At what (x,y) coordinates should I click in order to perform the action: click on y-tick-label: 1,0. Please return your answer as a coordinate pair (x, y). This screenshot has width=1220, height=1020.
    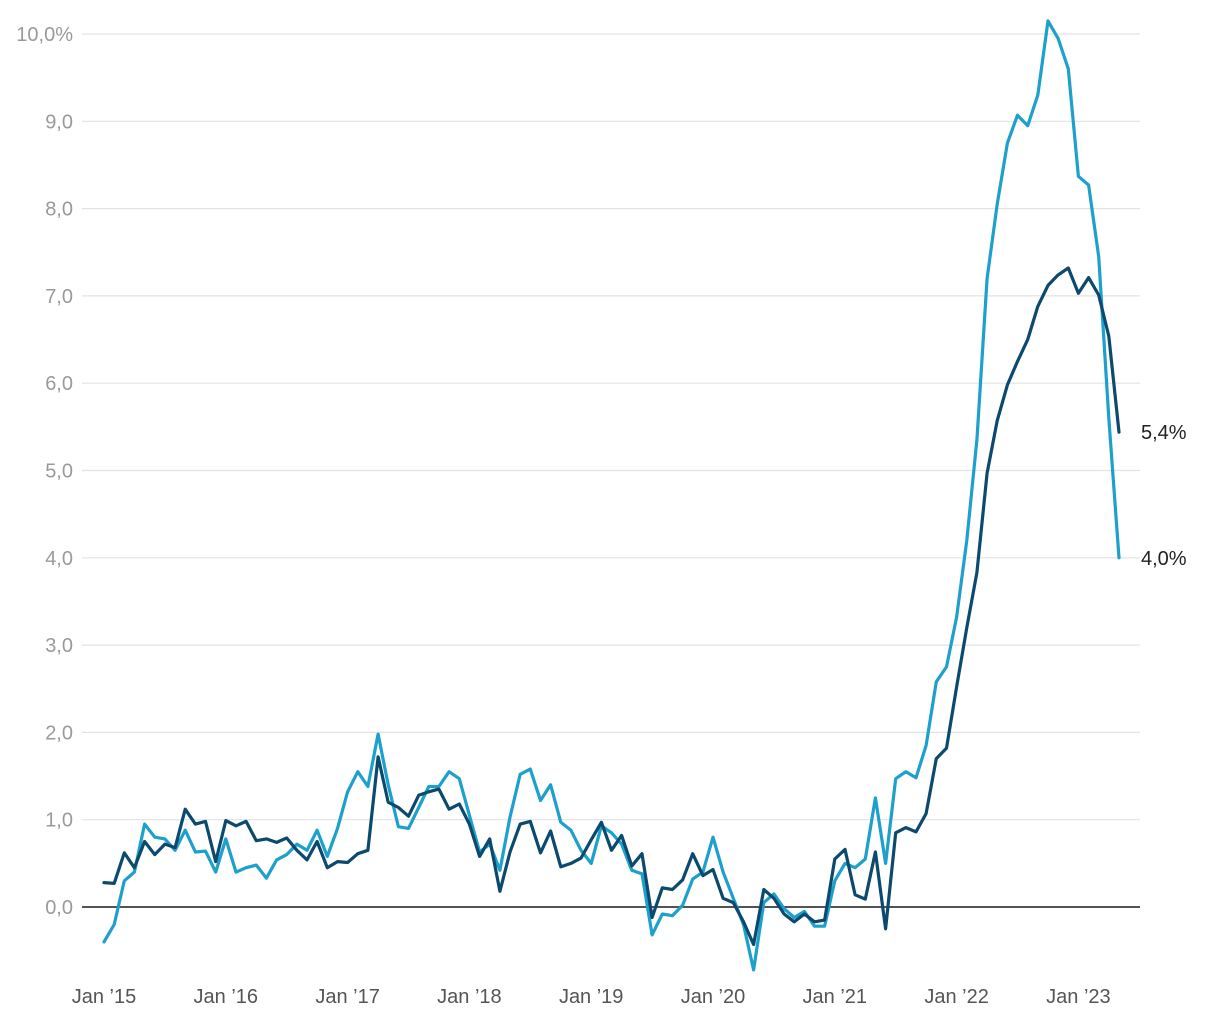
    Looking at the image, I should click on (59, 821).